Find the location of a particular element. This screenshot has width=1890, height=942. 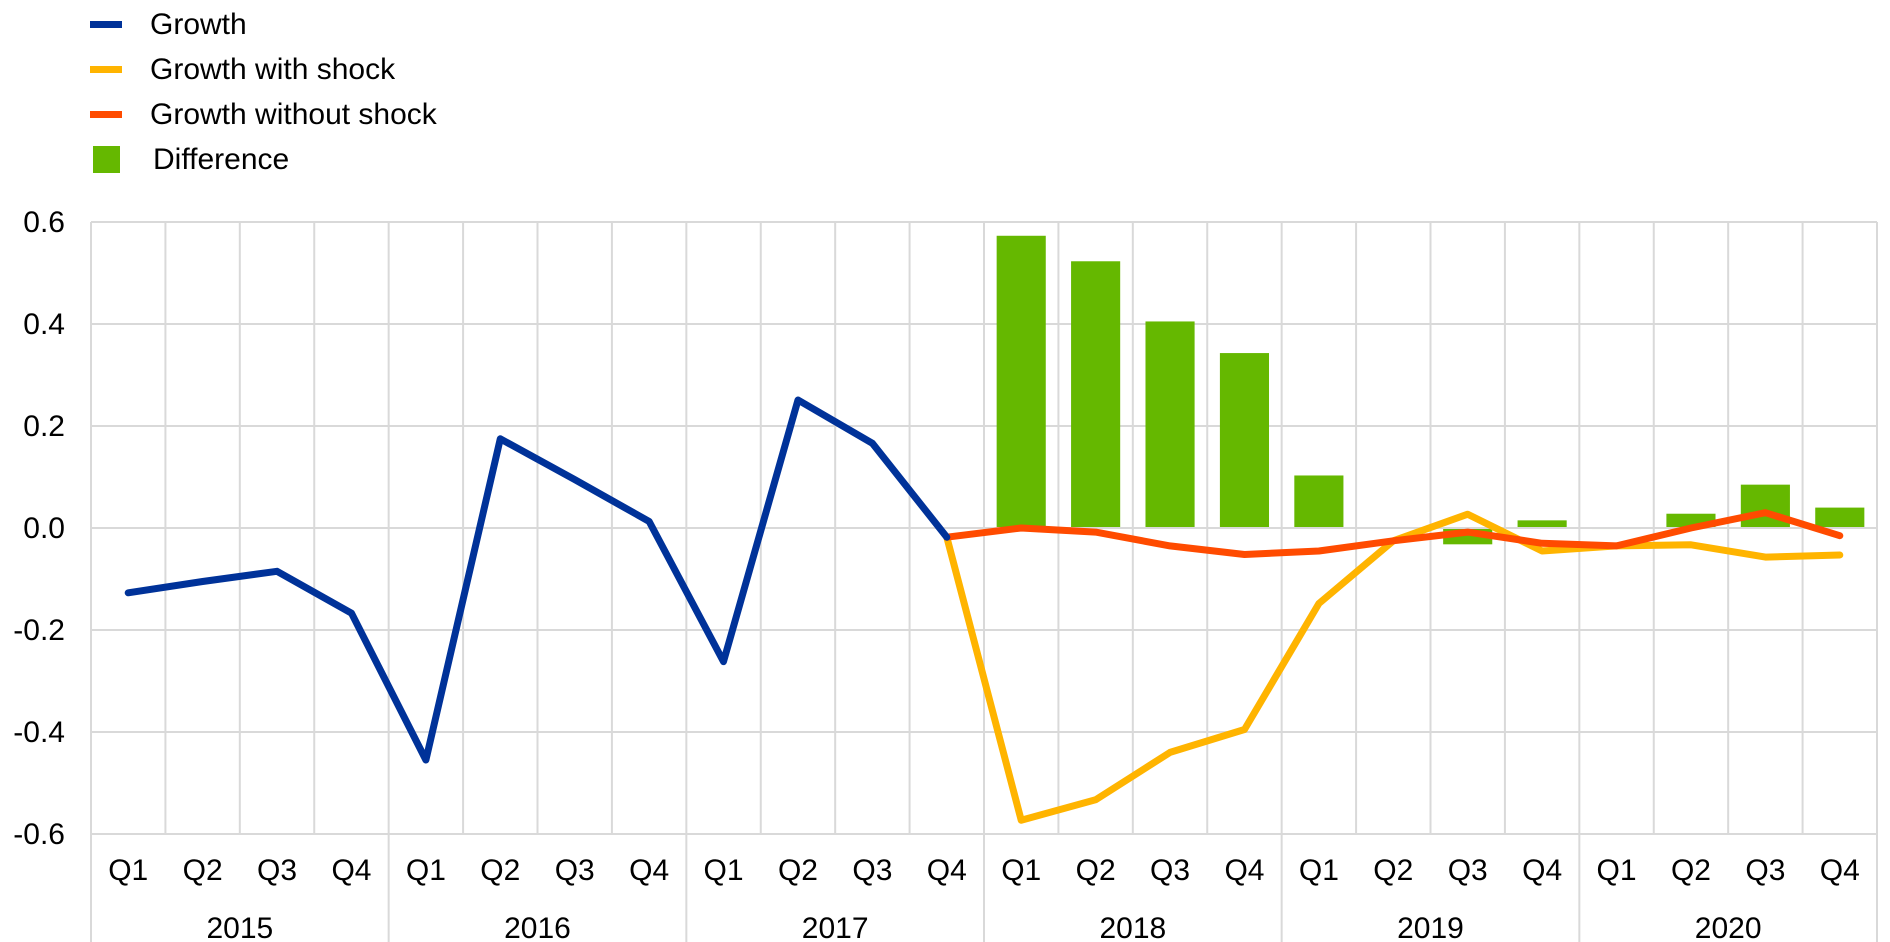

legend-swatch-growth-with-shock is located at coordinates (106, 69).